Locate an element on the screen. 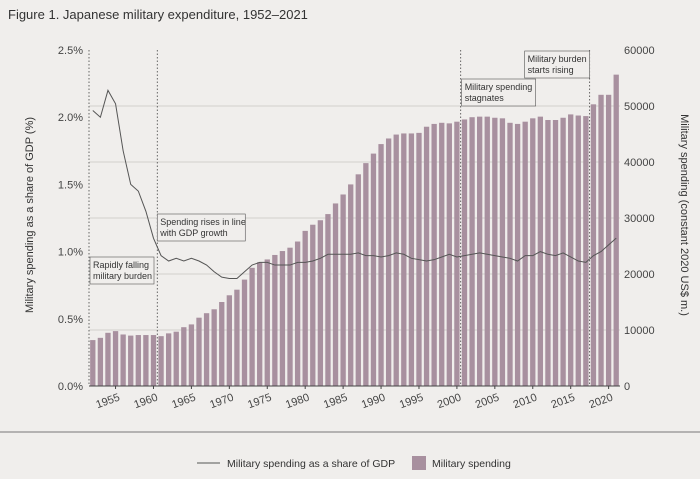 The image size is (700, 479). right-tick-label: 20000 is located at coordinates (639, 275).